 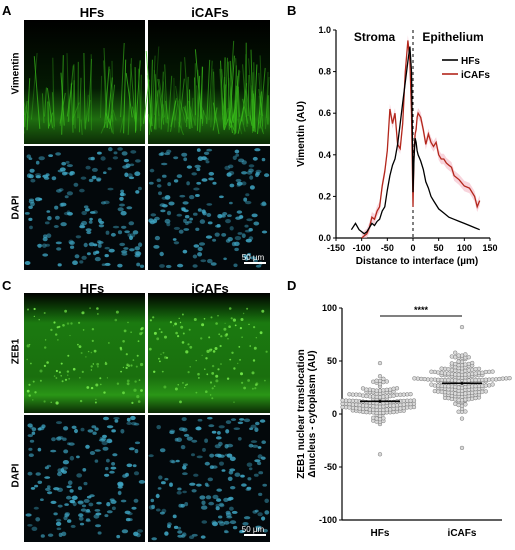 What do you see at coordinates (475, 75) in the screenshot?
I see `chart-b-legend-entry: iCAFs` at bounding box center [475, 75].